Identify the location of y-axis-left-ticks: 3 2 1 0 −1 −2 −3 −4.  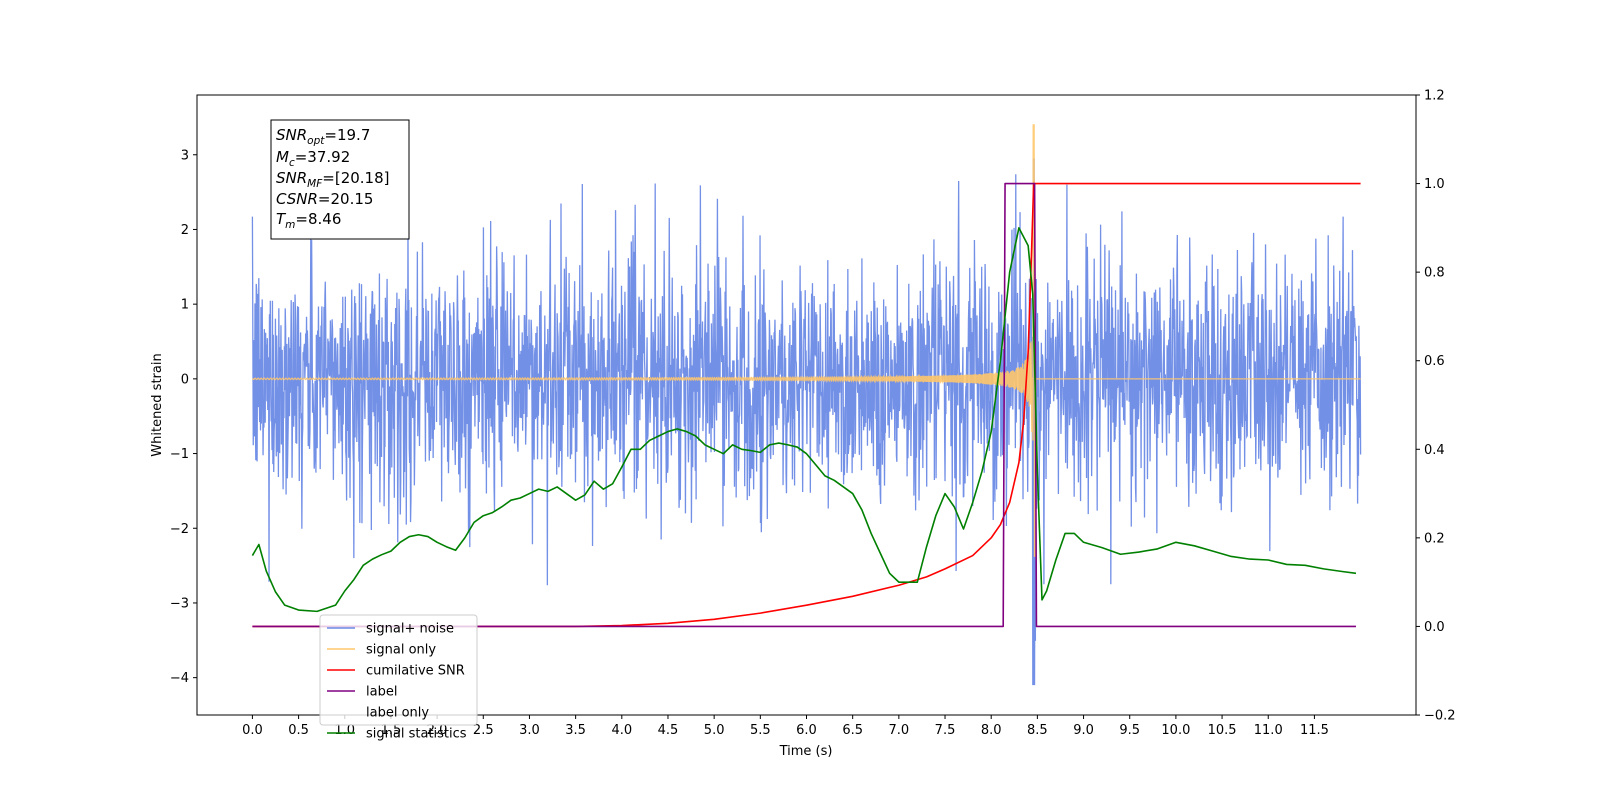
(183, 417).